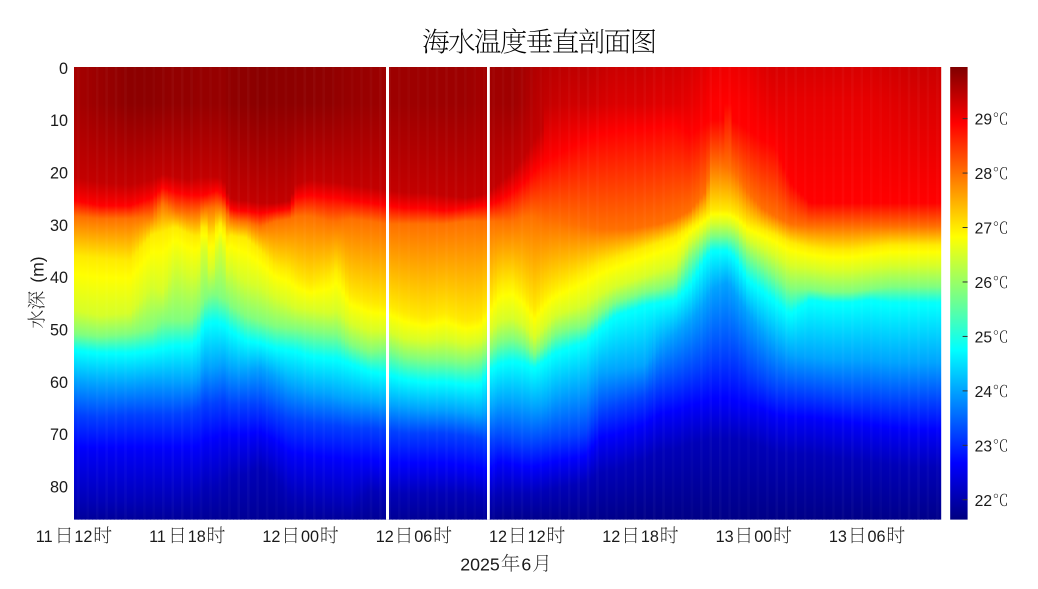 The width and height of the screenshot is (1038, 589). I want to click on svg-text: 0, so click(63, 69).